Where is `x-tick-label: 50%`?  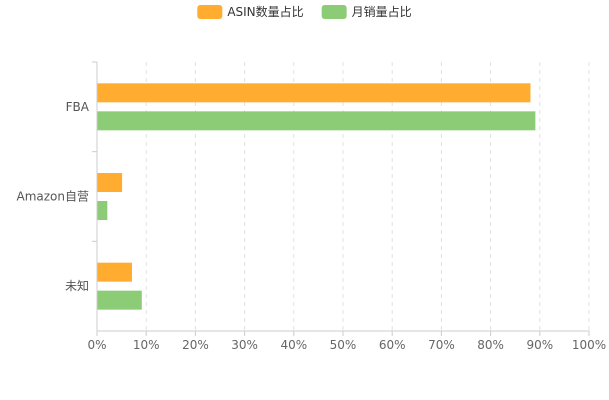 x-tick-label: 50% is located at coordinates (343, 345).